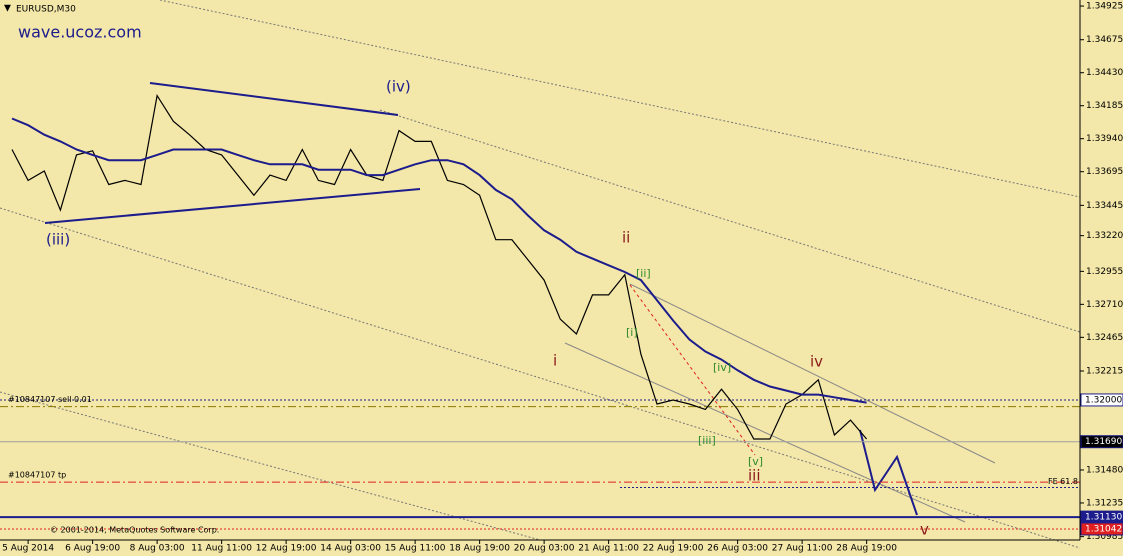 This screenshot has height=556, width=1123. I want to click on wave-label: iii, so click(754, 476).